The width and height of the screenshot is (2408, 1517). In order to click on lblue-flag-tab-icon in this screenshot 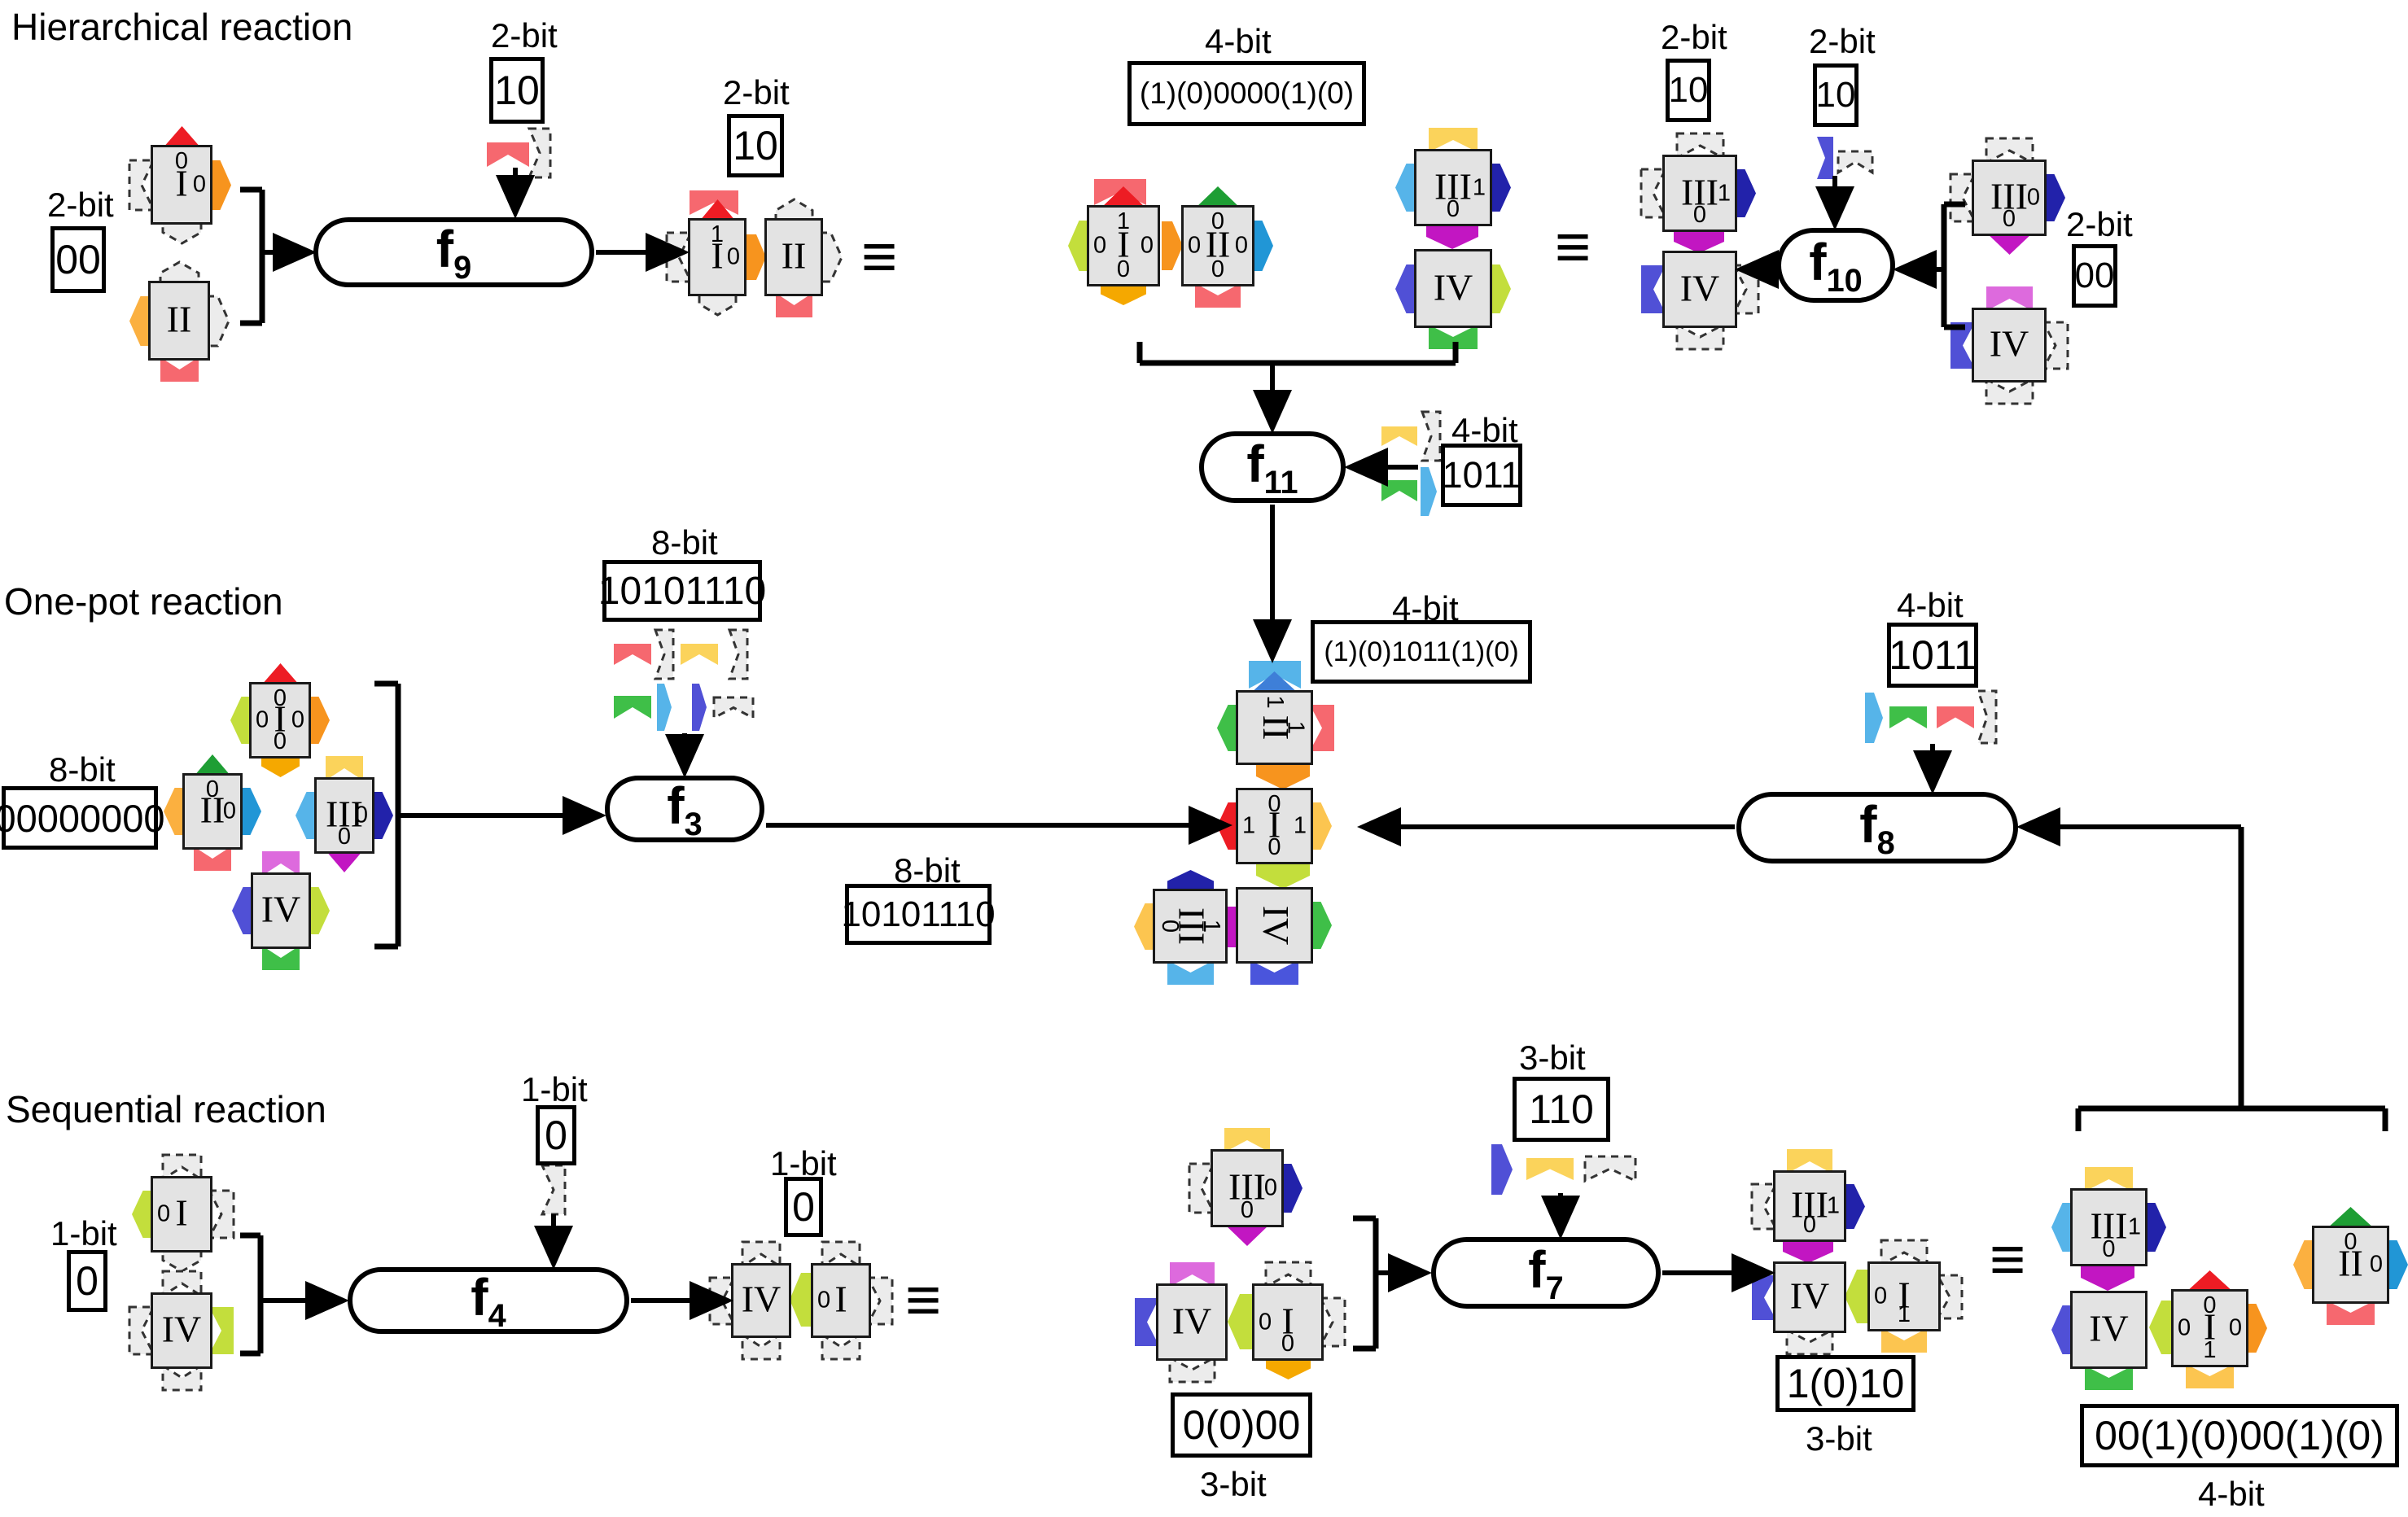, I will do `click(1191, 973)`.